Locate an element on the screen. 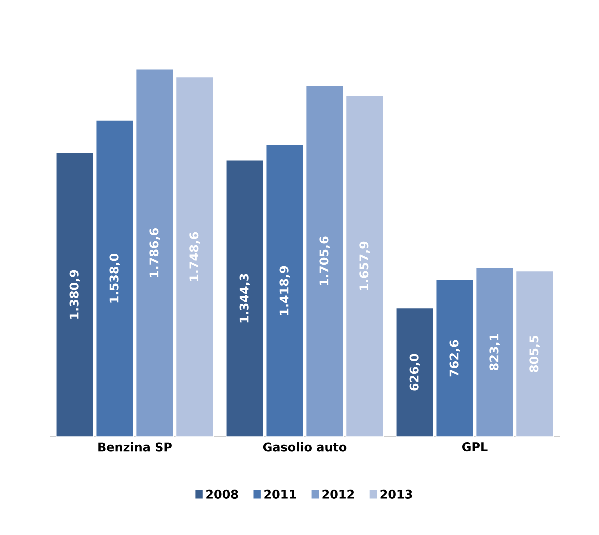  legend-label: 2013 is located at coordinates (396, 494).